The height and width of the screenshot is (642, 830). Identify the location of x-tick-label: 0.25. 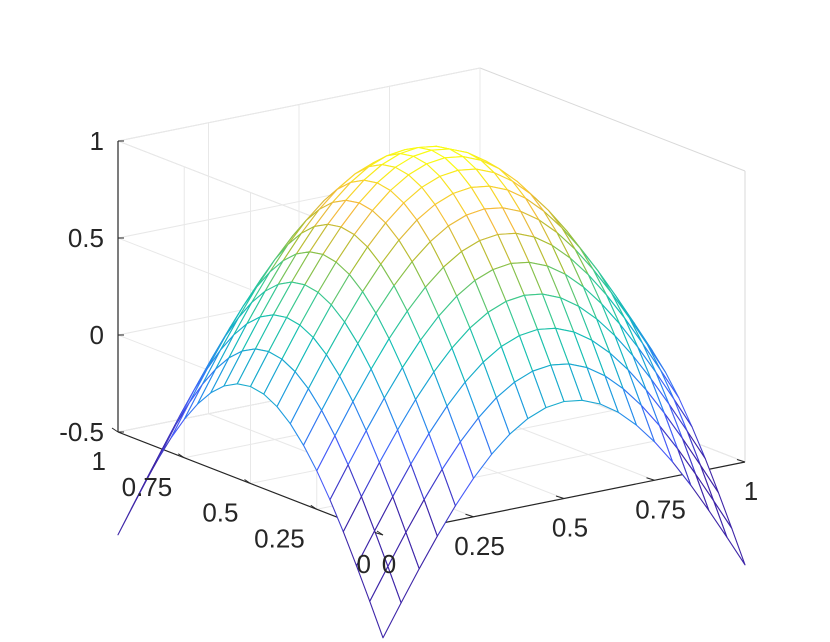
(479, 546).